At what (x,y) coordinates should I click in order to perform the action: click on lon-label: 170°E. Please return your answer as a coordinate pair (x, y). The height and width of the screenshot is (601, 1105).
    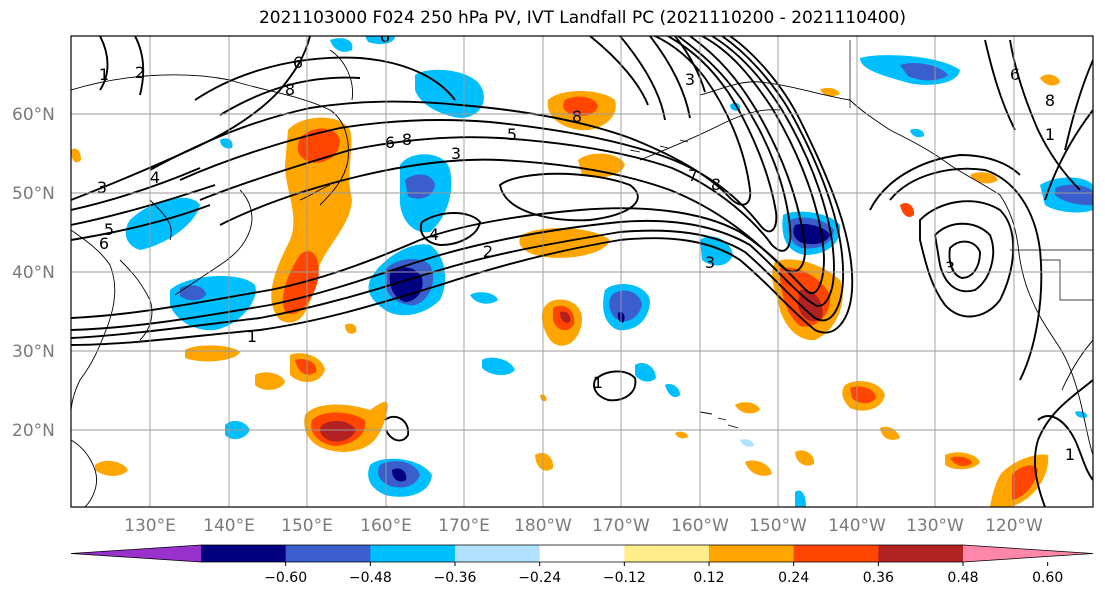
    Looking at the image, I should click on (464, 526).